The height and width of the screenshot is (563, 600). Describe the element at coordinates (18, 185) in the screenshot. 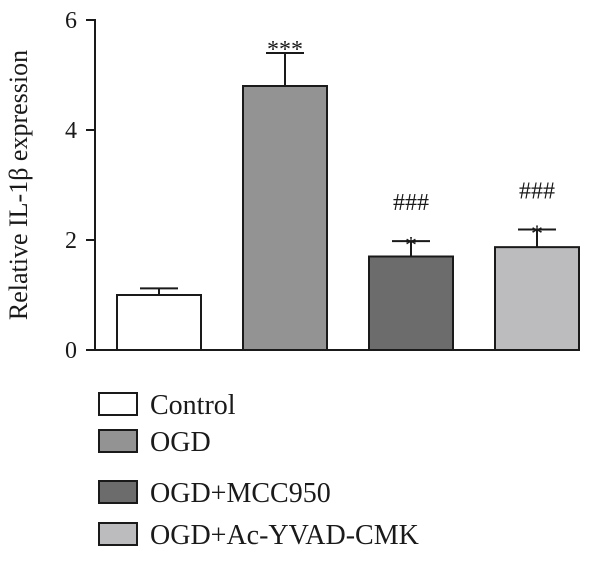

I see `y-axis-label: Relative IL-1β expression` at that location.